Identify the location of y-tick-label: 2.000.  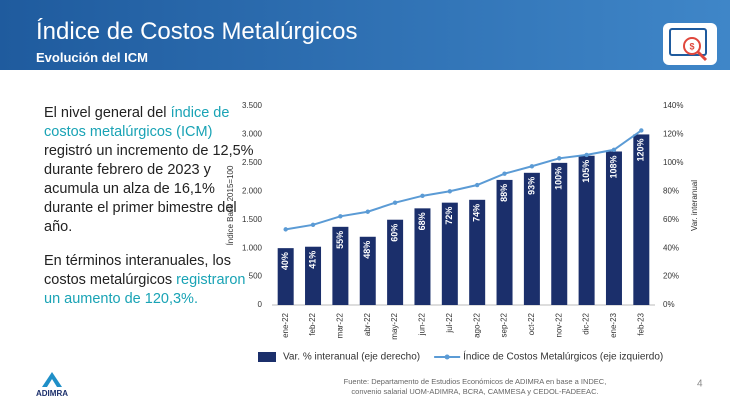
(252, 190).